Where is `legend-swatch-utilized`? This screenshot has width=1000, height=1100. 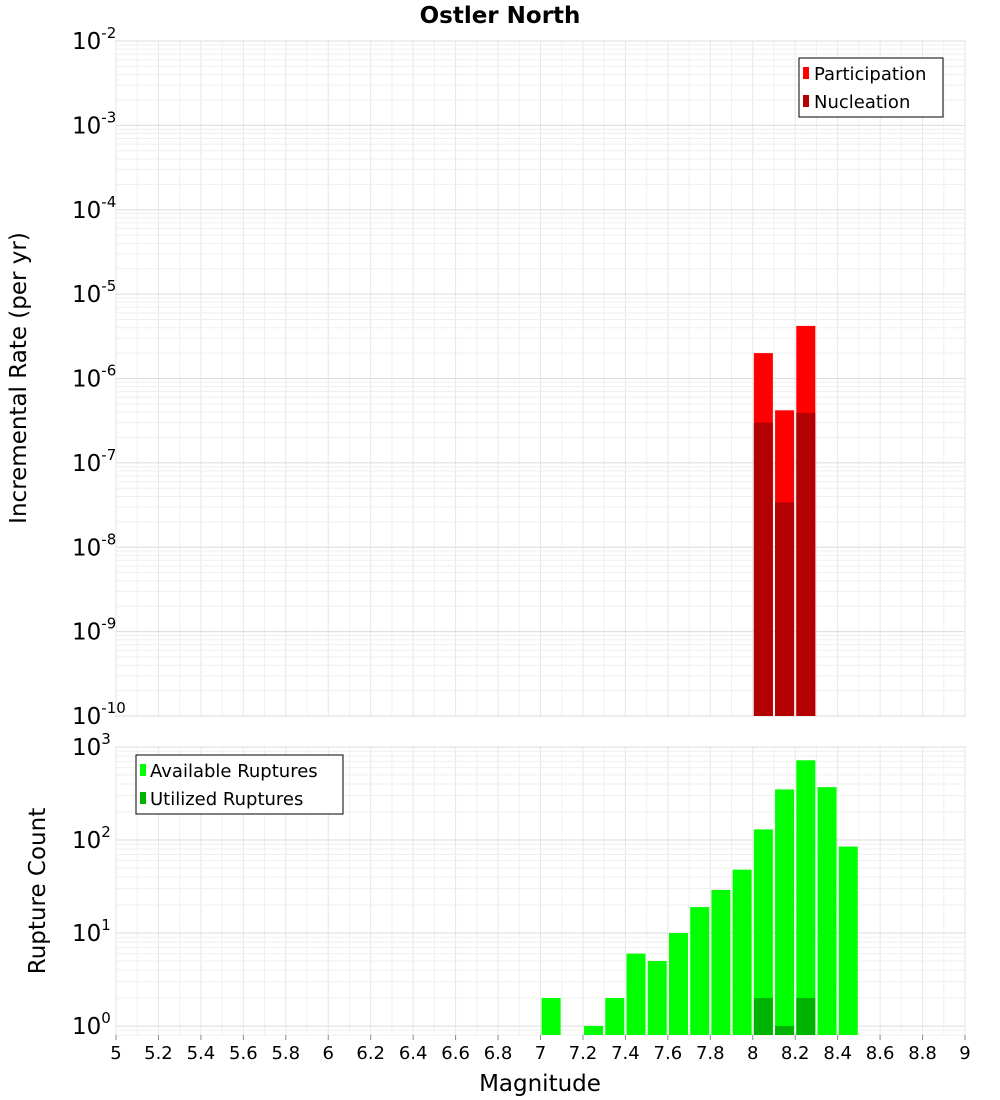 legend-swatch-utilized is located at coordinates (143, 798).